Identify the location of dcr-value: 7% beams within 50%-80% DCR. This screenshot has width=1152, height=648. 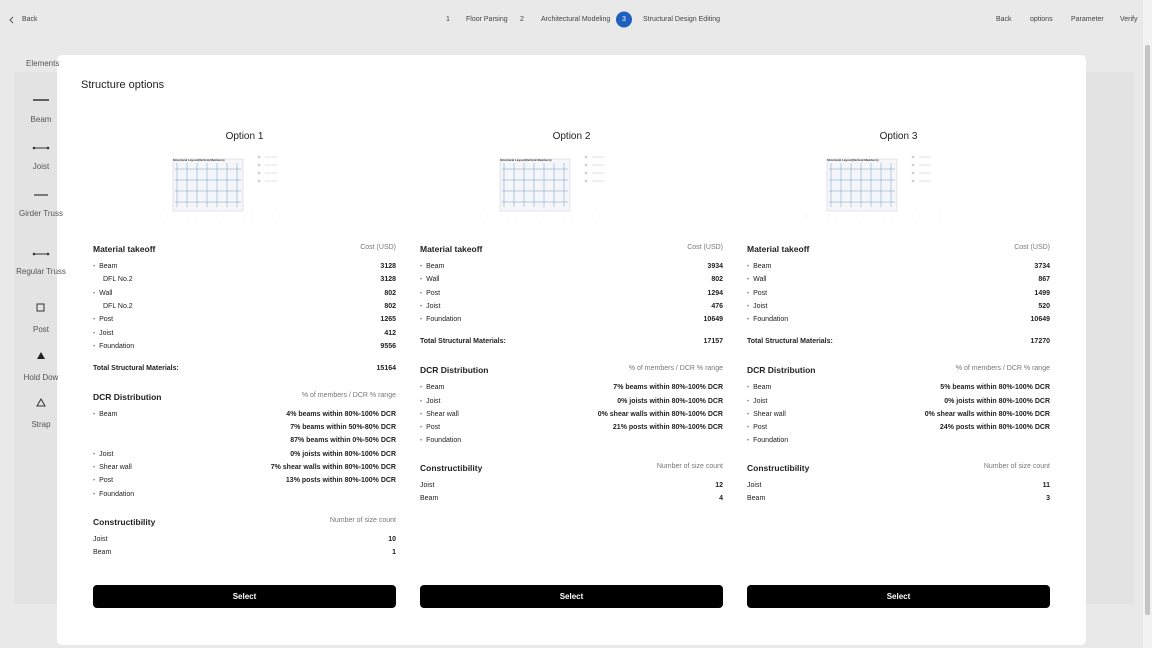
(343, 428).